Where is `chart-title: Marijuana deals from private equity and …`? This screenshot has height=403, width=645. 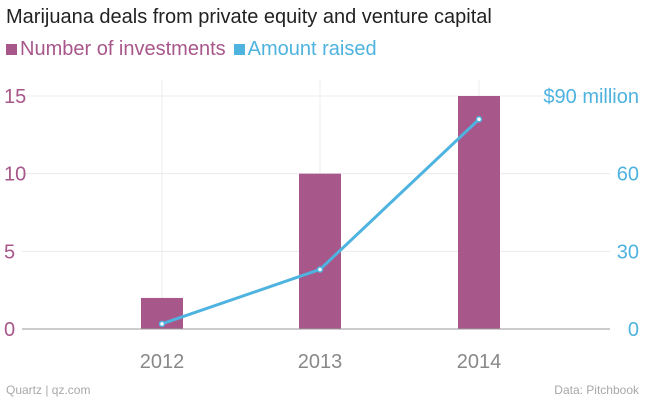 chart-title: Marijuana deals from private equity and … is located at coordinates (249, 17).